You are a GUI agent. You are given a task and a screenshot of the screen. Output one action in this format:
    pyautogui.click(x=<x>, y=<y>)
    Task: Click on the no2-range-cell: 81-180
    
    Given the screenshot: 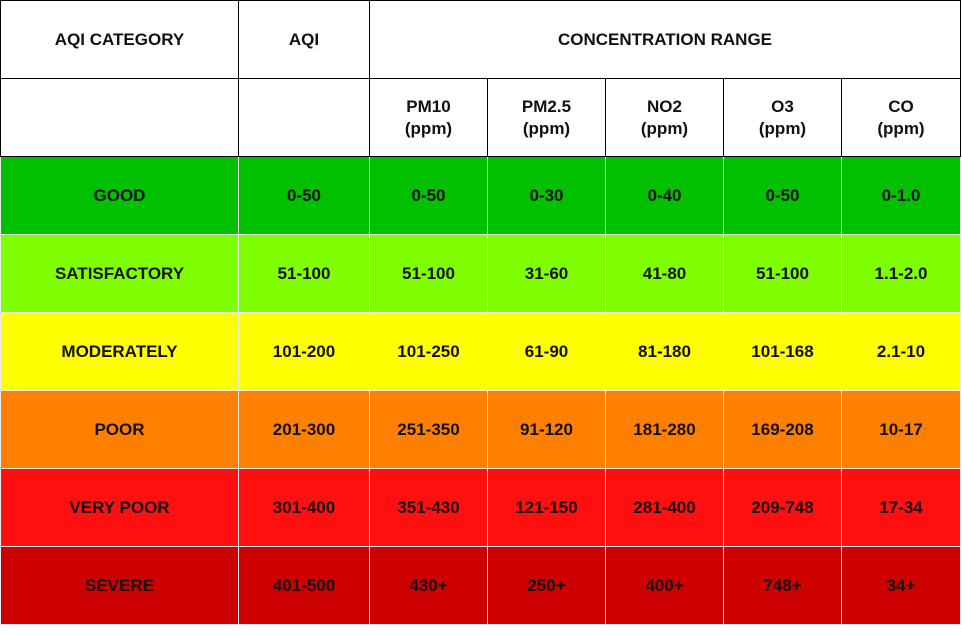 What is the action you would take?
    pyautogui.click(x=664, y=351)
    